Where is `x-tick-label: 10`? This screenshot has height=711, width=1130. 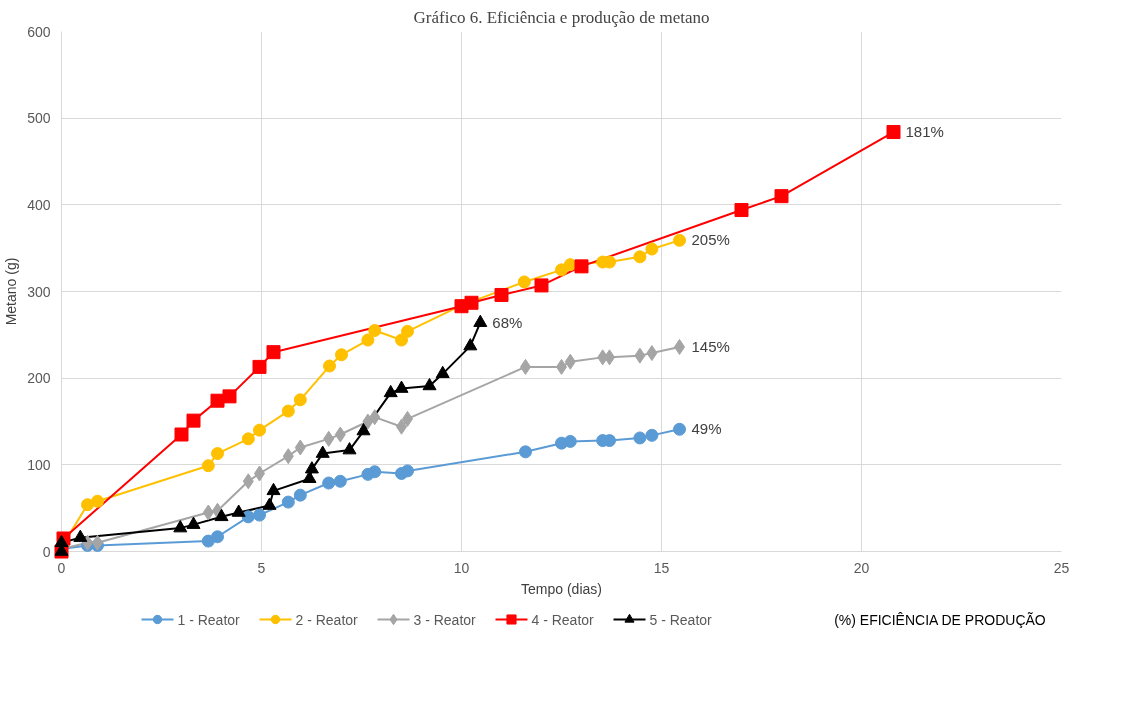
x-tick-label: 10 is located at coordinates (461, 567).